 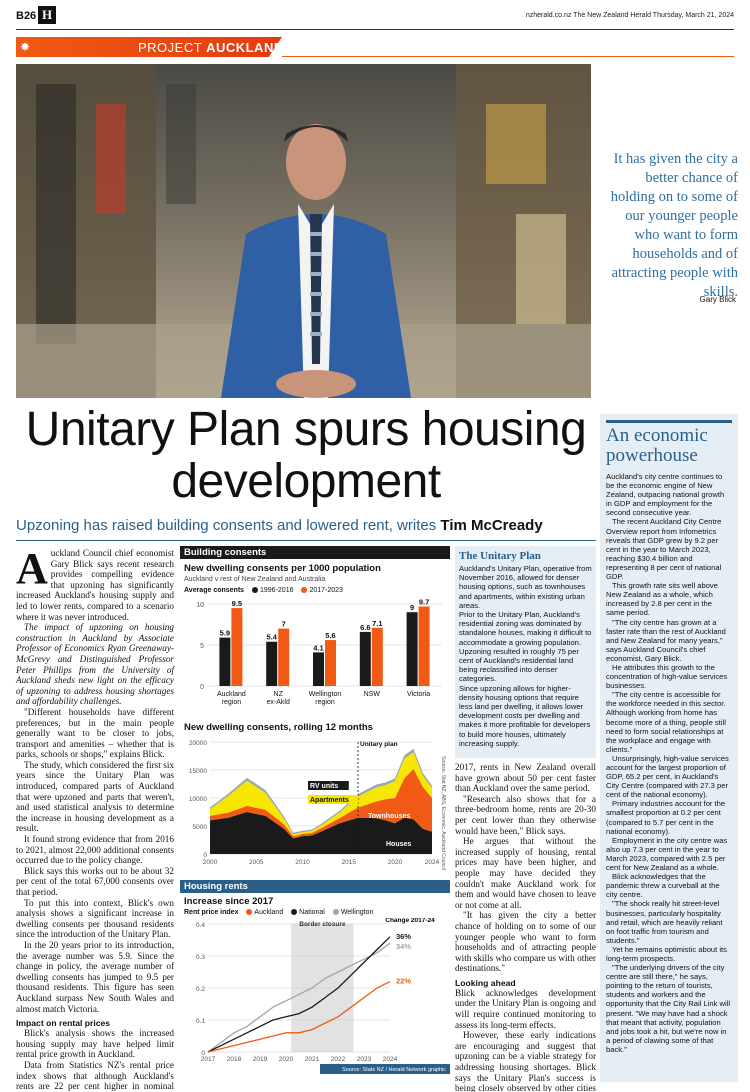 What do you see at coordinates (198, 771) in the screenshot?
I see `y-tick-label: 15000` at bounding box center [198, 771].